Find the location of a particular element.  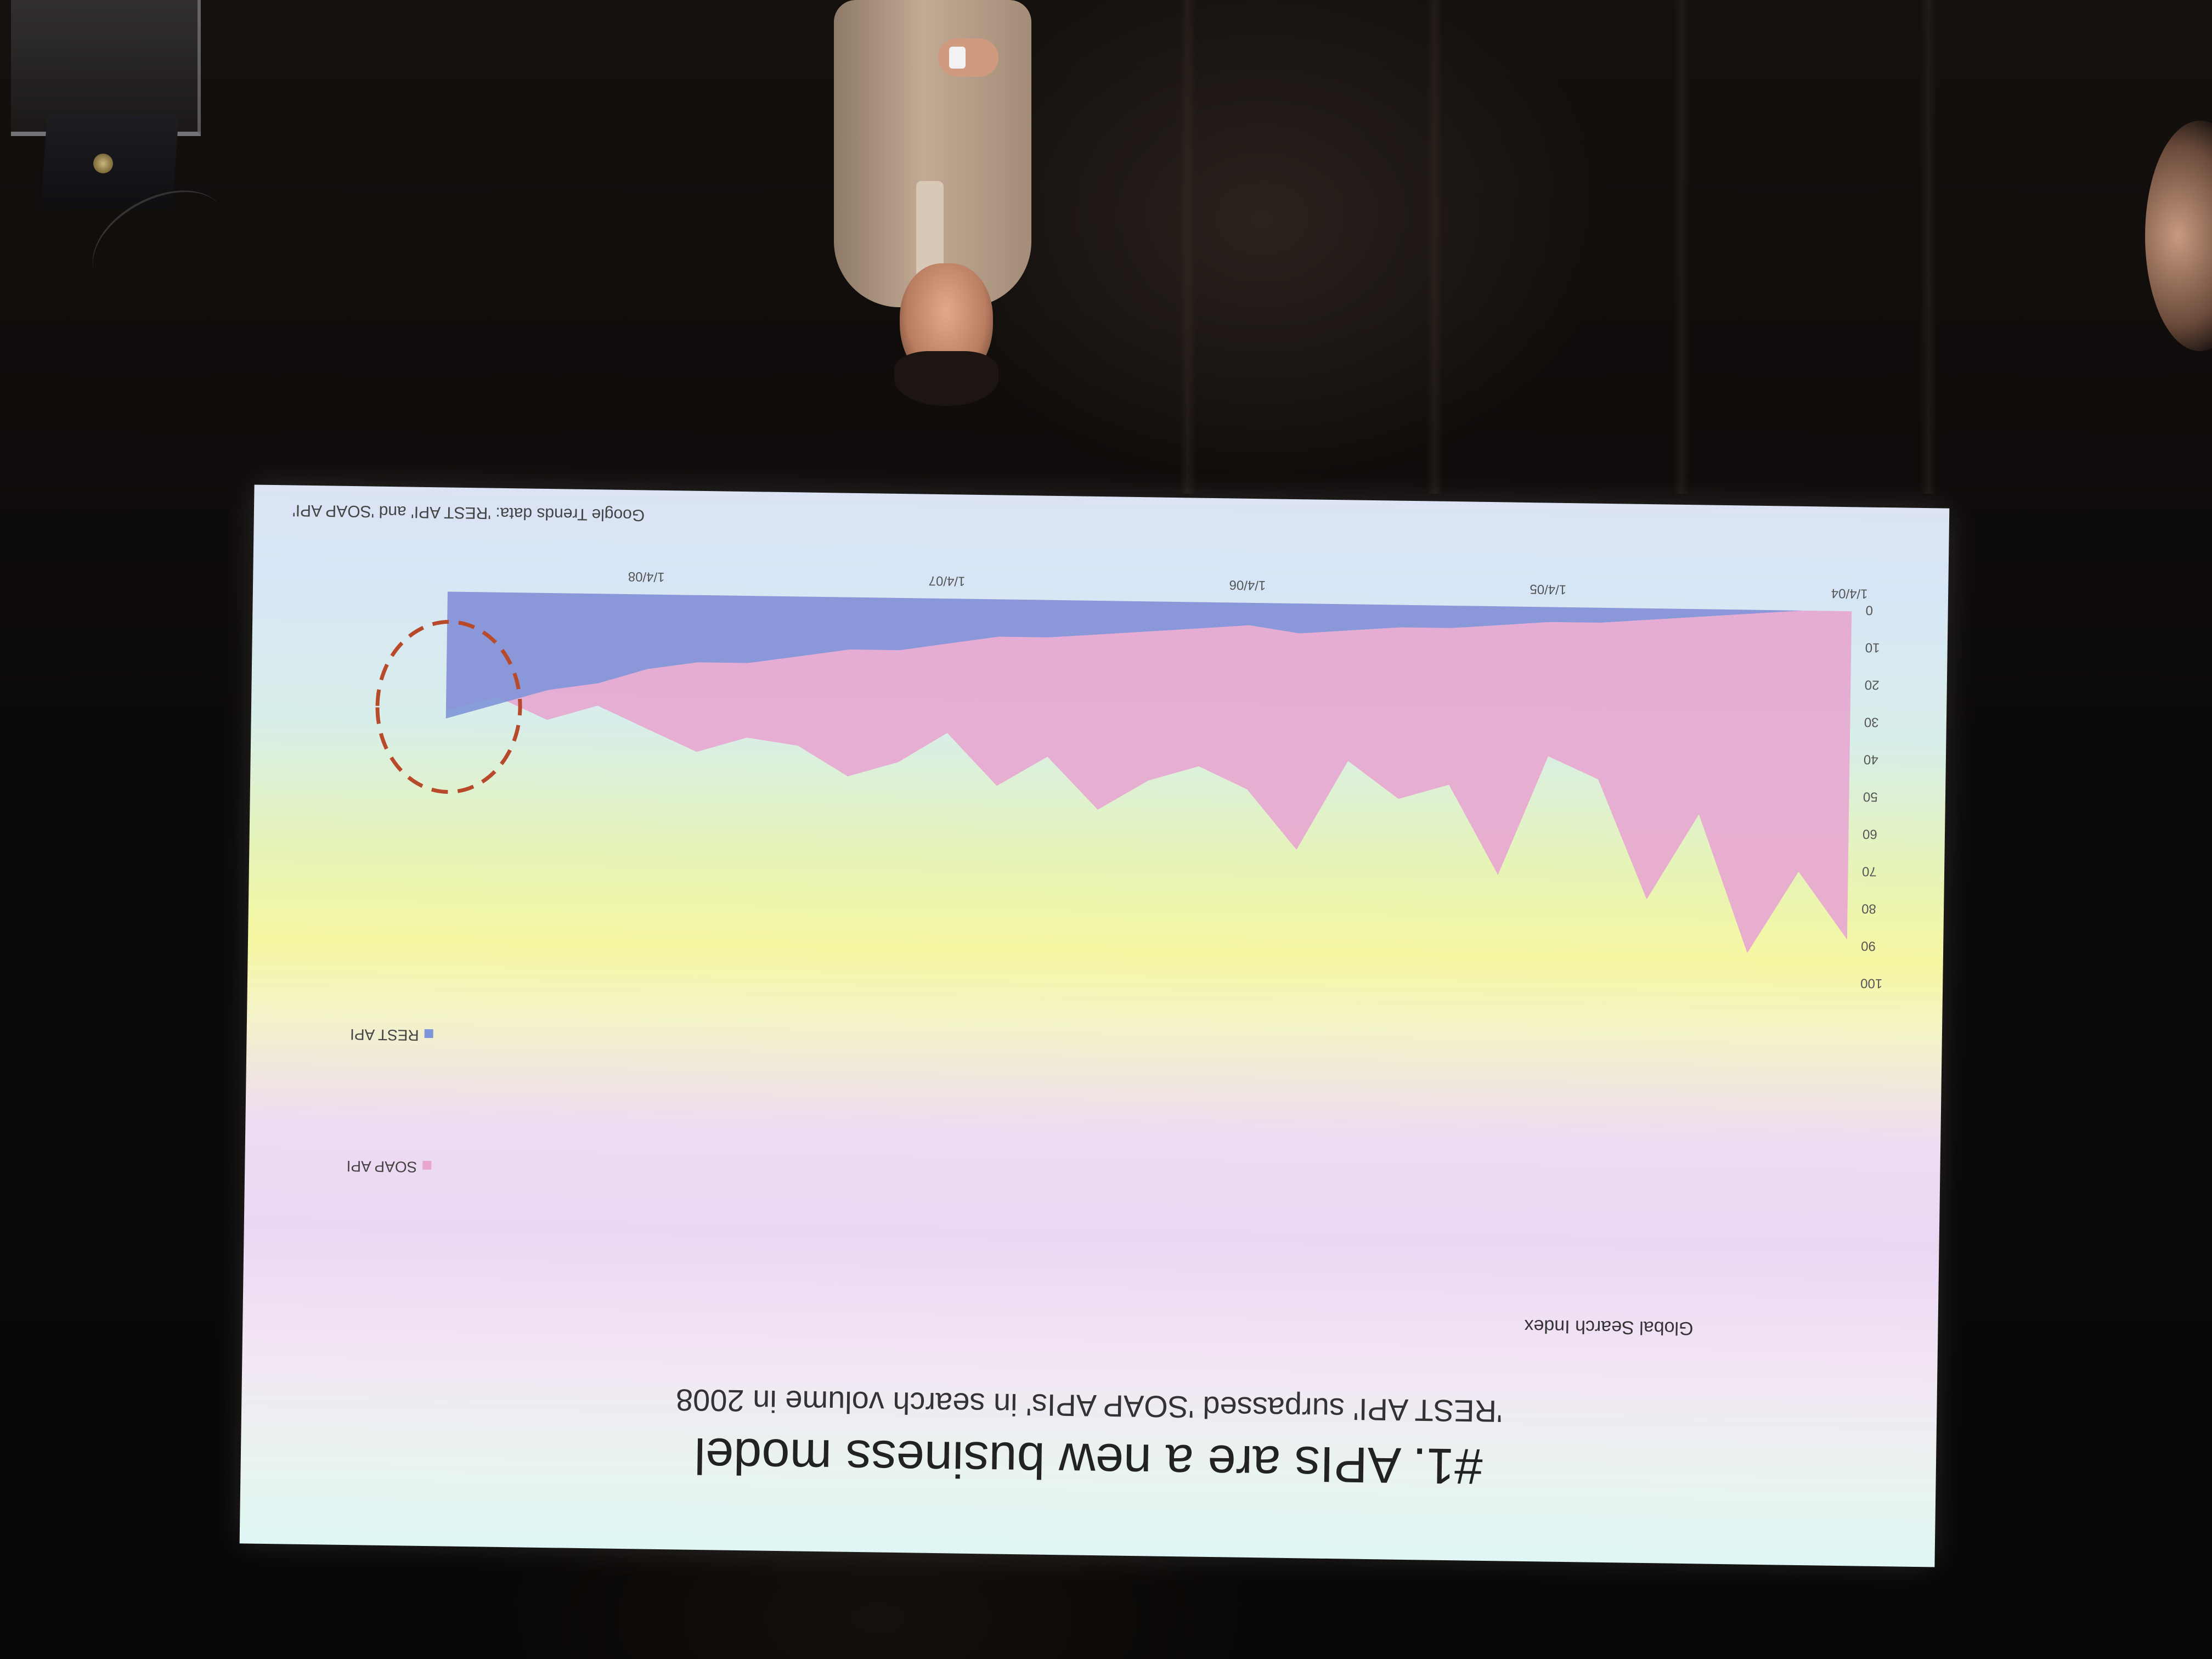

podium-glass is located at coordinates (106, 68).